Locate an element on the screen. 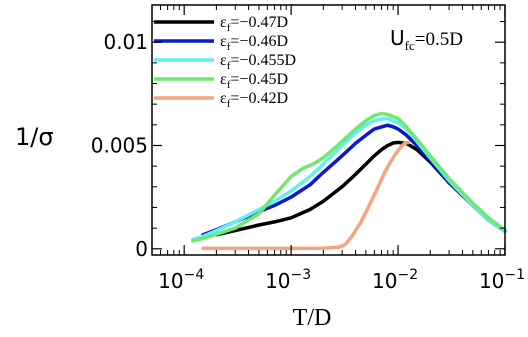 This screenshot has width=528, height=337. y-tick-label-2: 0.005 is located at coordinates (119, 145).